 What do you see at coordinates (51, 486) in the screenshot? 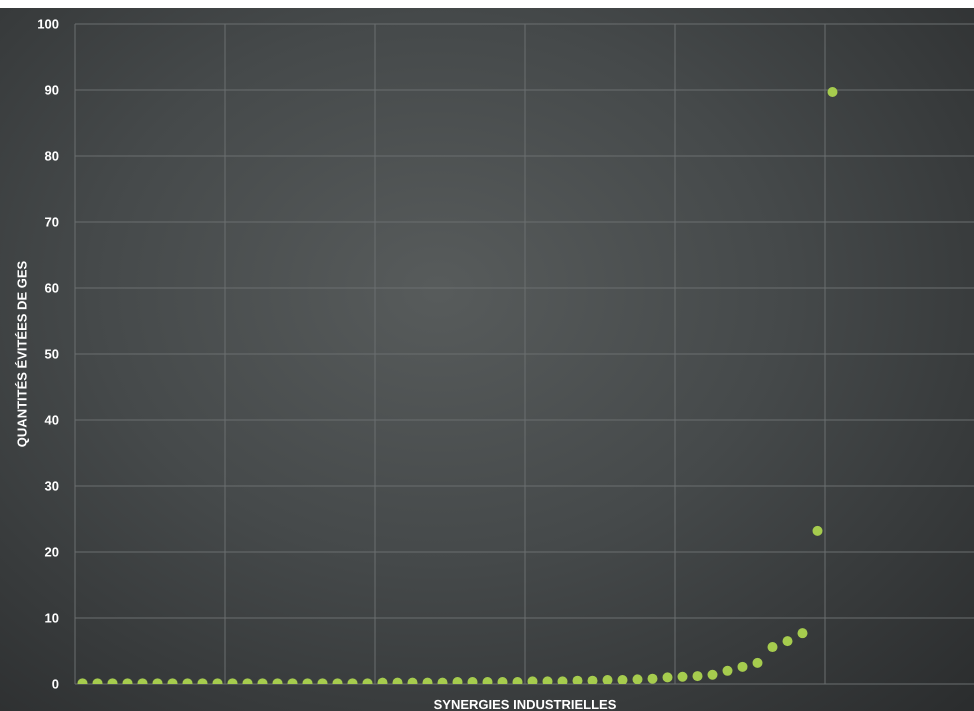
I see `y-tick-label: 30` at bounding box center [51, 486].